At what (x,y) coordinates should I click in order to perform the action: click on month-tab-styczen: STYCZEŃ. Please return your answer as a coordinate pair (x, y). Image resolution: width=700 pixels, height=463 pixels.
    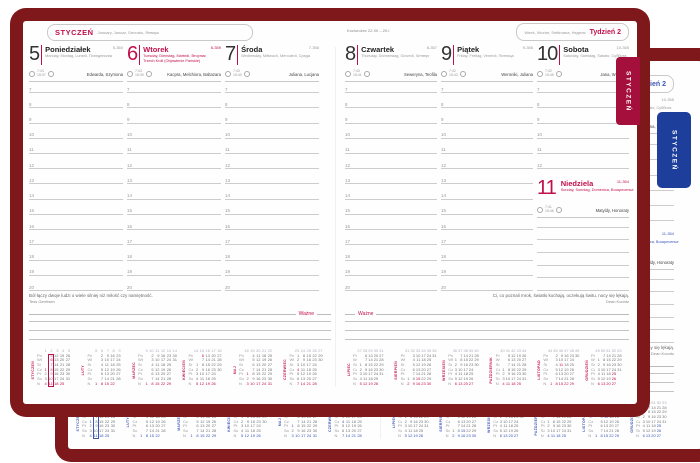
    Looking at the image, I should click on (628, 91).